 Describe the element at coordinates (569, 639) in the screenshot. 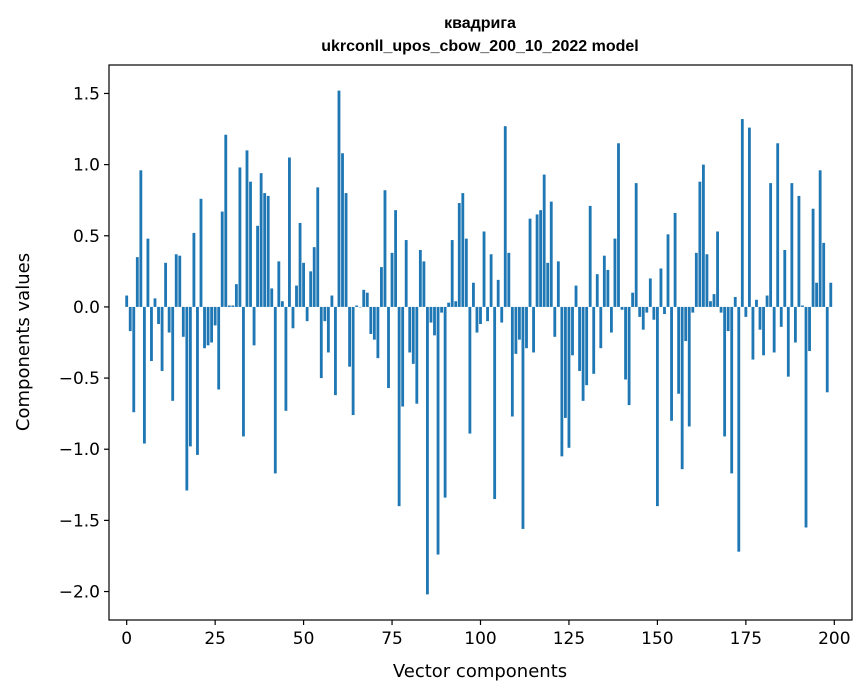

I see `x-tick-label: 125` at that location.